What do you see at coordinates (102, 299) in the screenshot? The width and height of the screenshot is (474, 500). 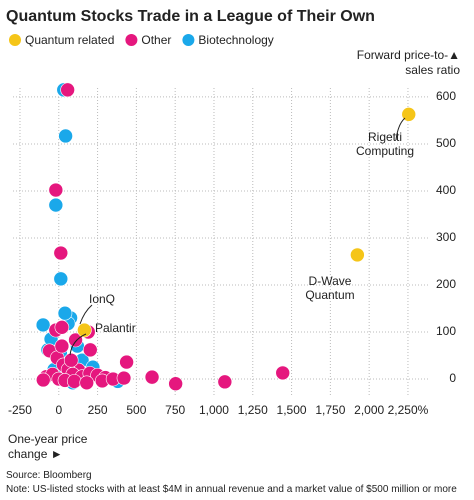 I see `annotation: IonQ` at bounding box center [102, 299].